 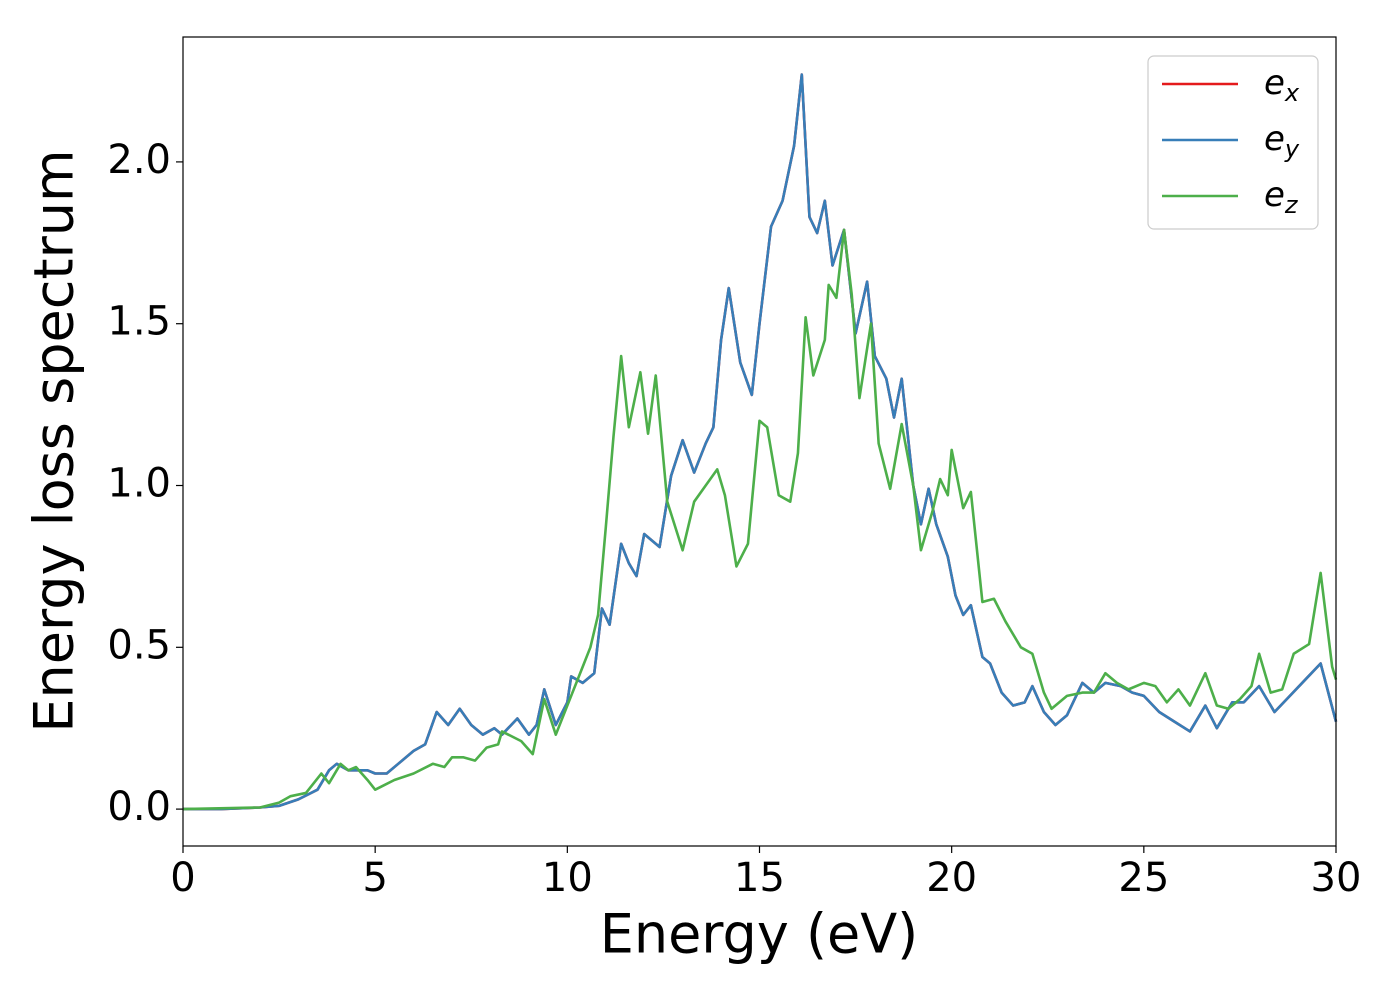 I want to click on y-axis-label: Energy loss spectrum, so click(x=54, y=440).